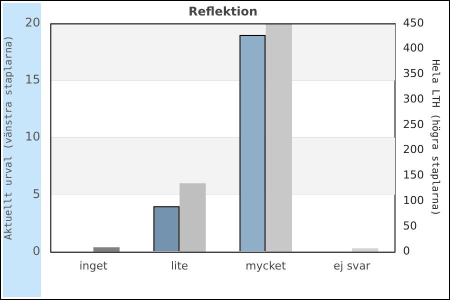 The width and height of the screenshot is (450, 300). I want to click on x-tick-label: ej svar, so click(352, 265).